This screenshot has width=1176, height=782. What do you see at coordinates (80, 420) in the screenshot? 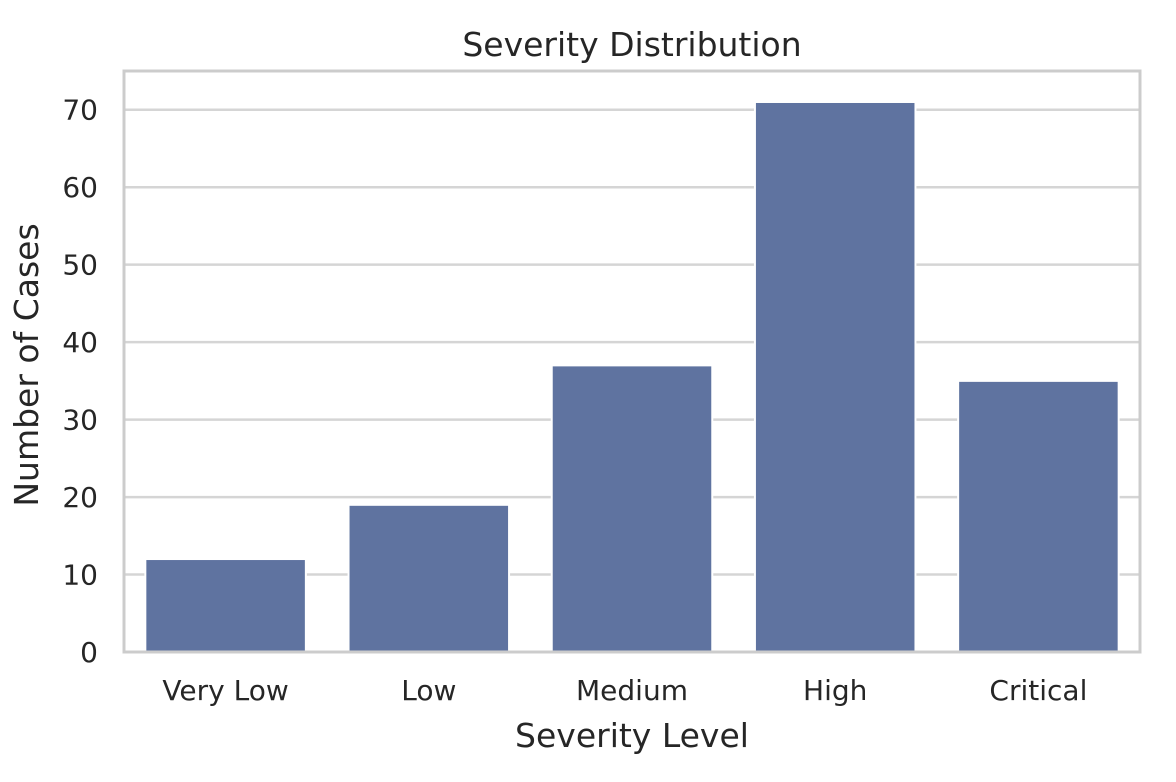
I see `y-tick-label: 30` at bounding box center [80, 420].